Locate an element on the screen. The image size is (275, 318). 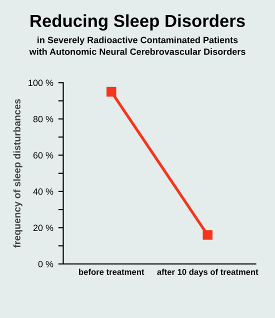
y-tick-label: 80 % is located at coordinates (43, 119).